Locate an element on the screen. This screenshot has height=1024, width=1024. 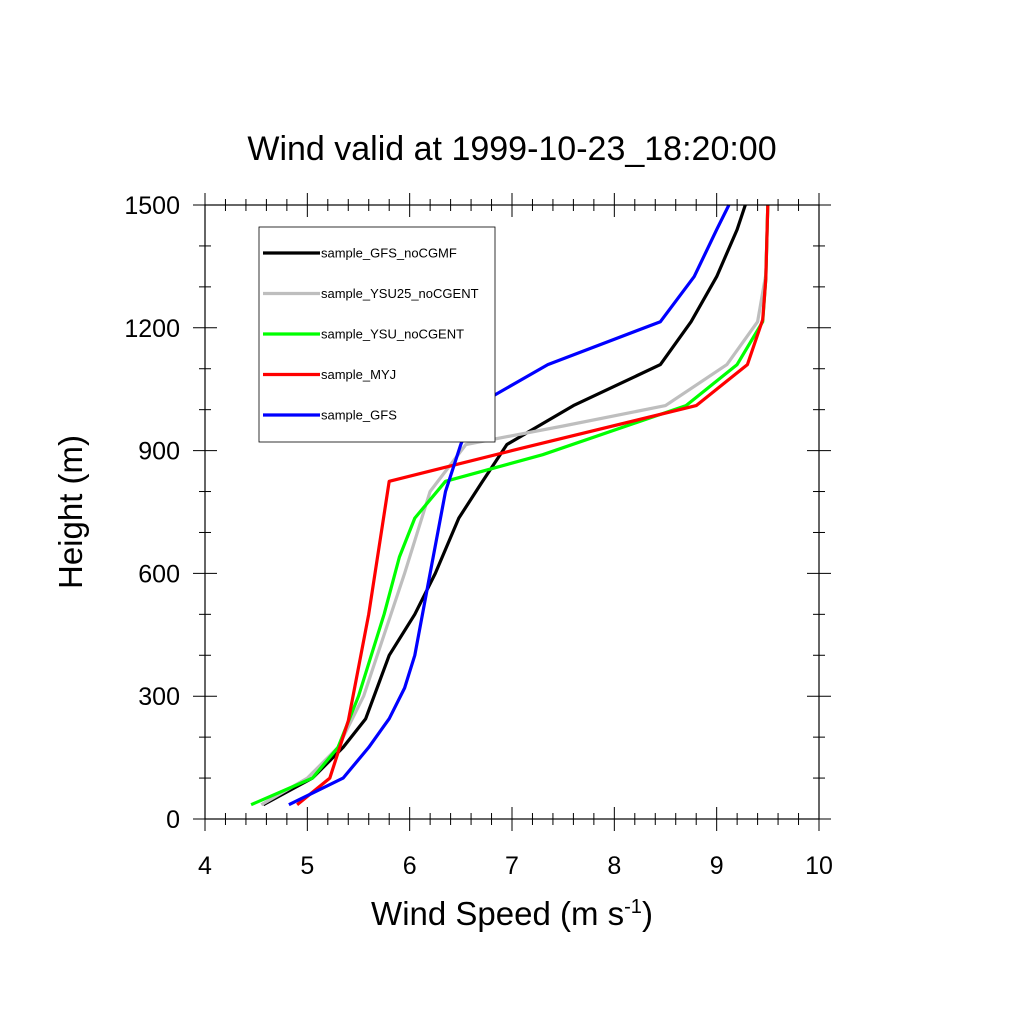
x-tick-label: 4 is located at coordinates (205, 866).